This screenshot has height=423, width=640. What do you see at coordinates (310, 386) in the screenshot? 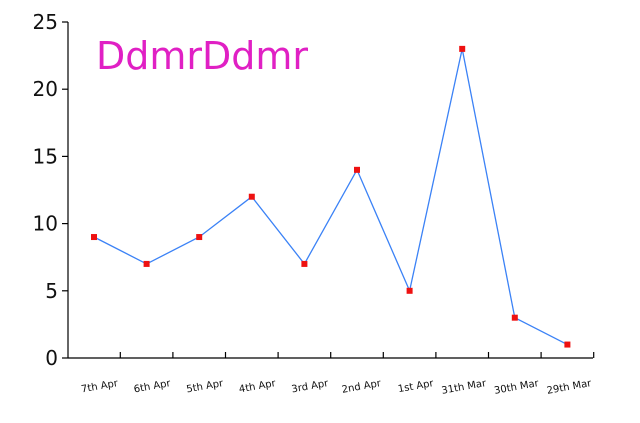
I see `x-tick-label: 3rd Apr` at bounding box center [310, 386].